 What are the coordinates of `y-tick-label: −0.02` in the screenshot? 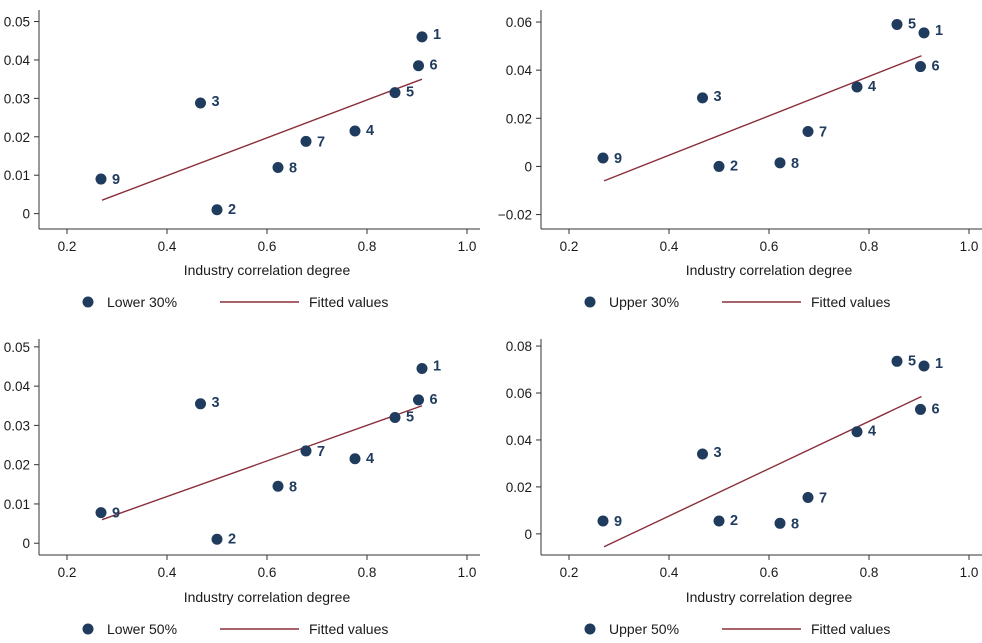 It's located at (515, 215).